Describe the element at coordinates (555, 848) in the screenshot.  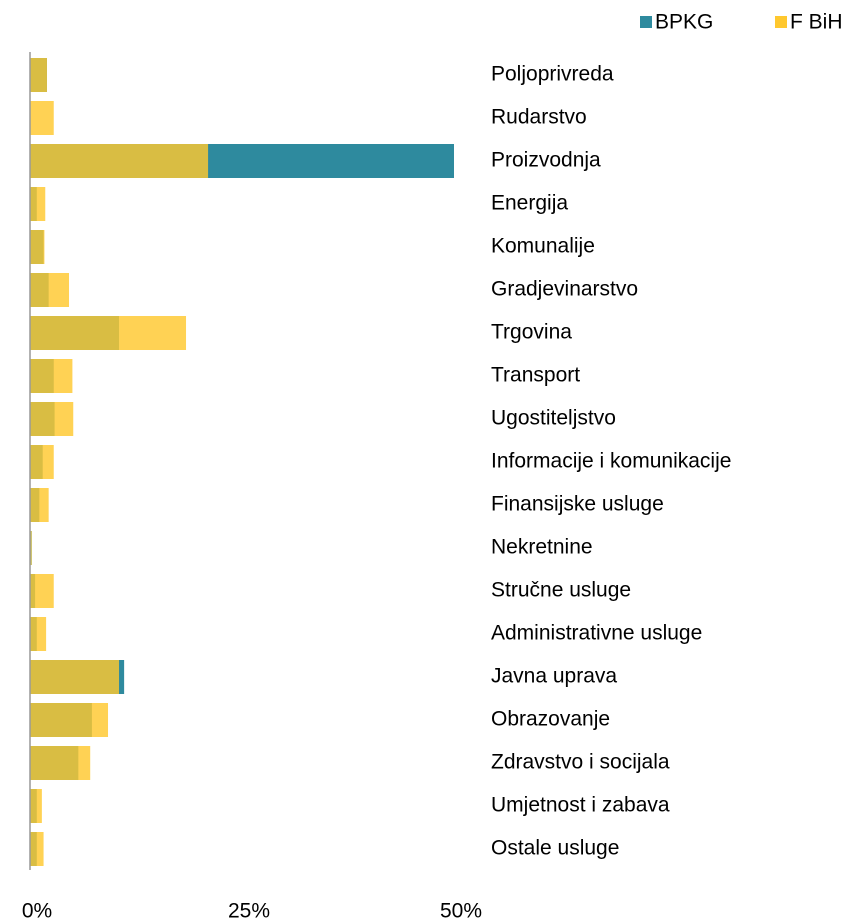
I see `category-label: Ostale usluge` at that location.